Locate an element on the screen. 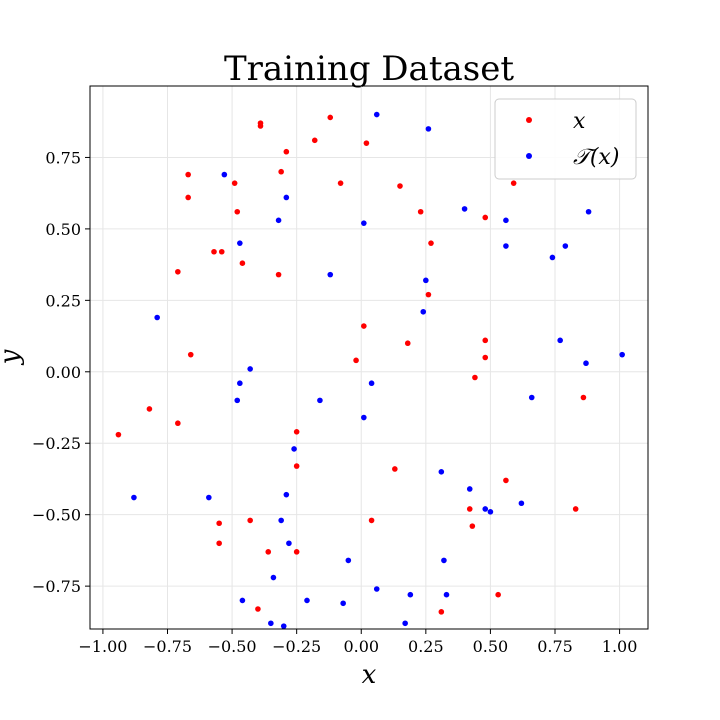 Image resolution: width=720 pixels, height=720 pixels. legend-marker-tx is located at coordinates (529, 156).